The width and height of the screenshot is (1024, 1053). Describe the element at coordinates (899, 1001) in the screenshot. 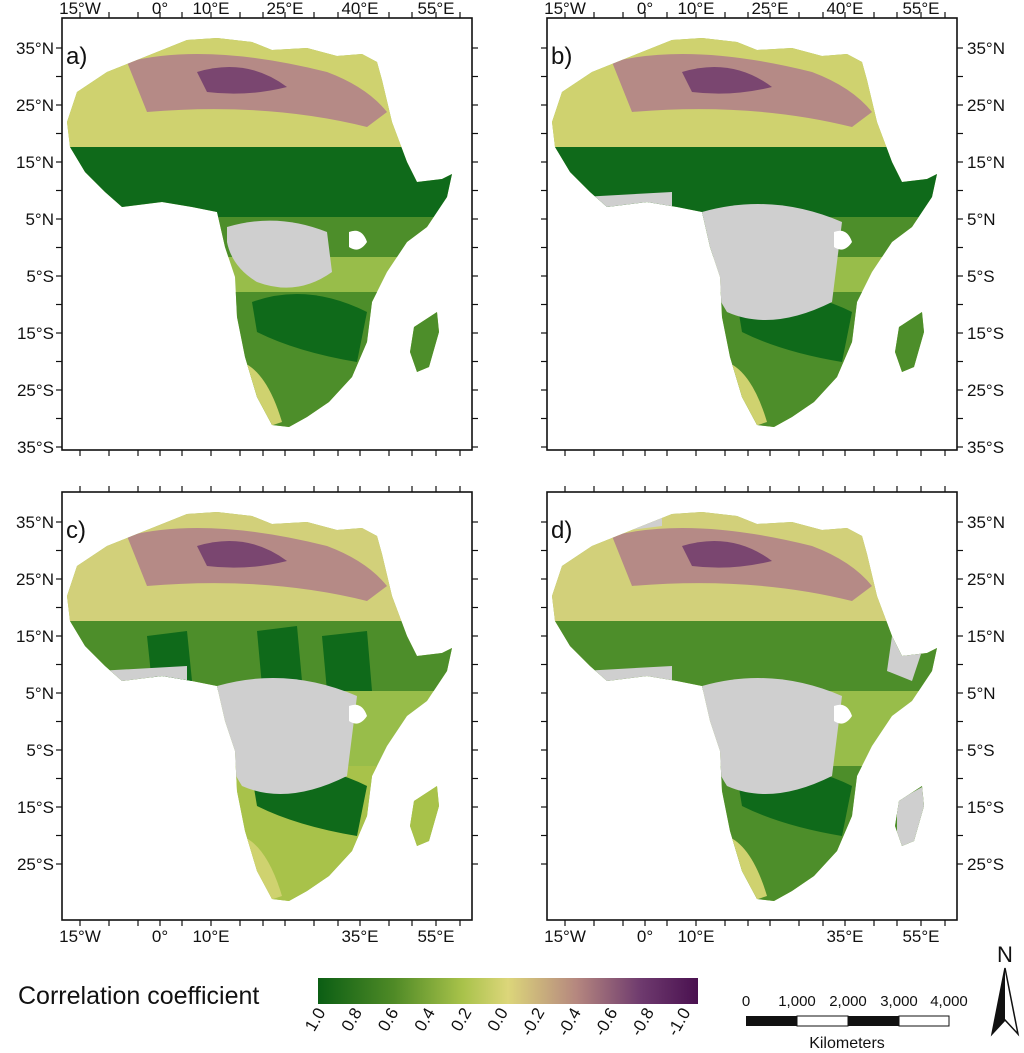

I see `scale-bar-label: 3,000` at that location.